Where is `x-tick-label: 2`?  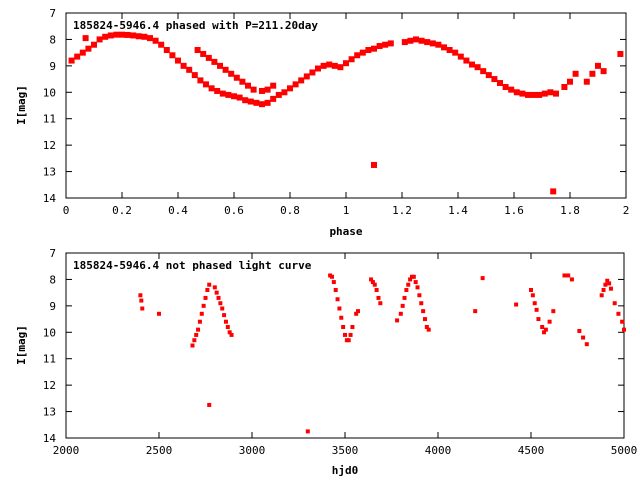
x-tick-label: 2 is located at coordinates (626, 210).